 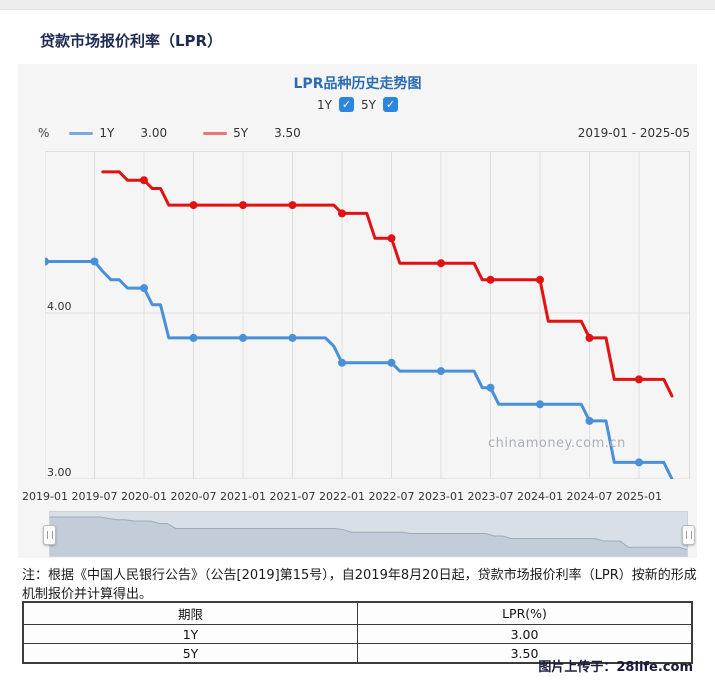 What do you see at coordinates (342, 496) in the screenshot?
I see `x-axis-label: 2022-01` at bounding box center [342, 496].